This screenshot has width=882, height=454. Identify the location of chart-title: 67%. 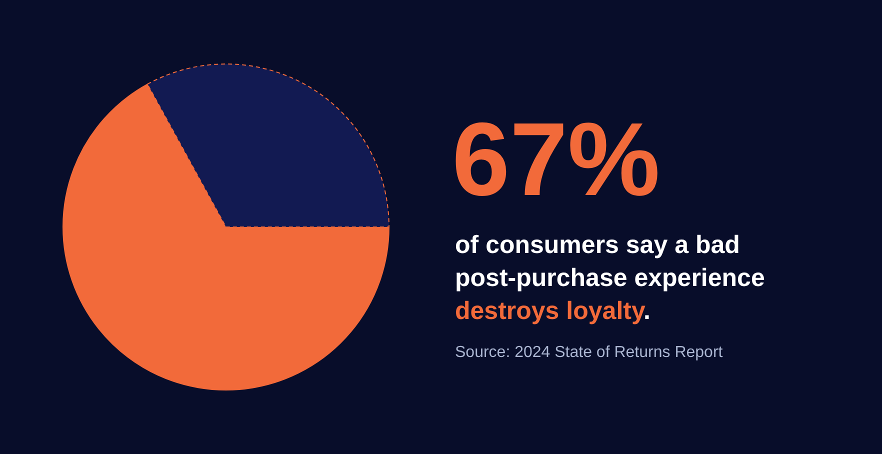
(556, 160).